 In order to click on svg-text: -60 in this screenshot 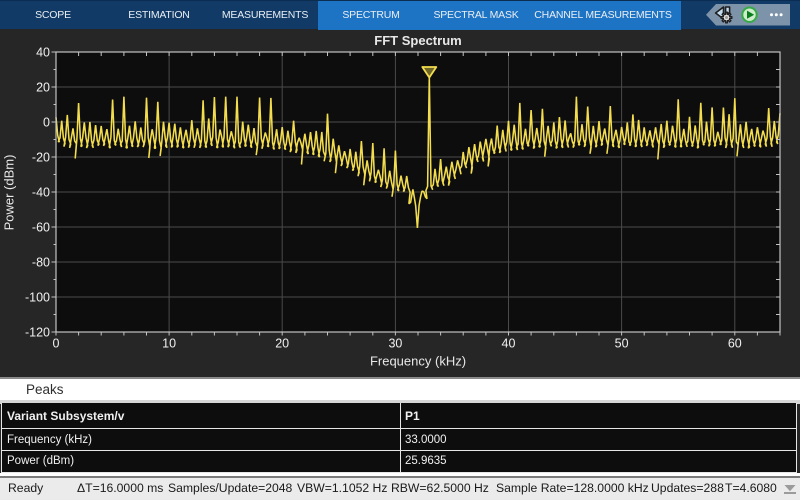, I will do `click(41, 228)`.